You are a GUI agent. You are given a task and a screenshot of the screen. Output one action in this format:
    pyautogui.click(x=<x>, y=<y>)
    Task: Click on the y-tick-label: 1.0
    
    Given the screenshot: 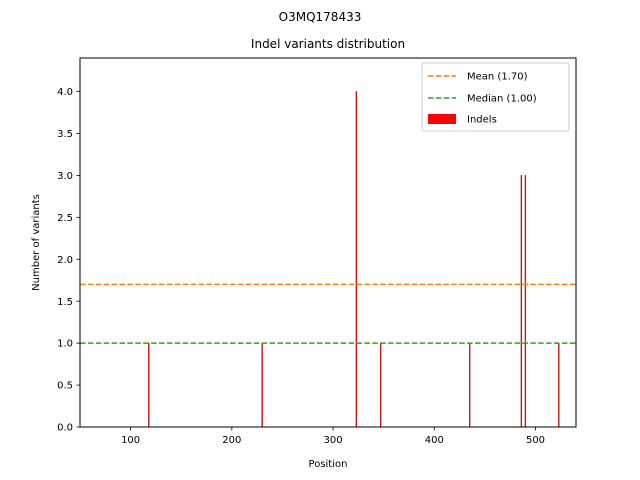 What is the action you would take?
    pyautogui.click(x=65, y=344)
    